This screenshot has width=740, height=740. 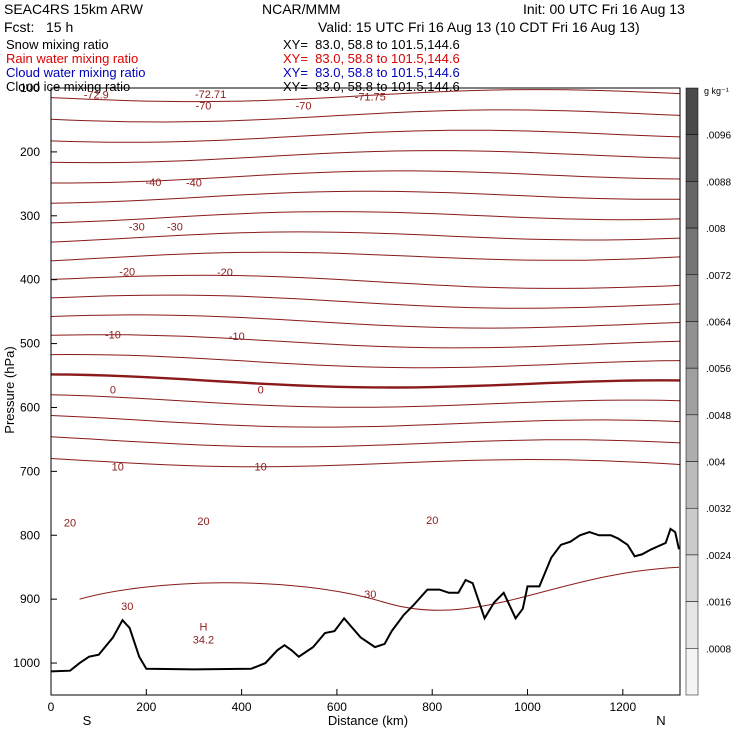 What do you see at coordinates (718, 276) in the screenshot?
I see `colorbar-label: .0072` at bounding box center [718, 276].